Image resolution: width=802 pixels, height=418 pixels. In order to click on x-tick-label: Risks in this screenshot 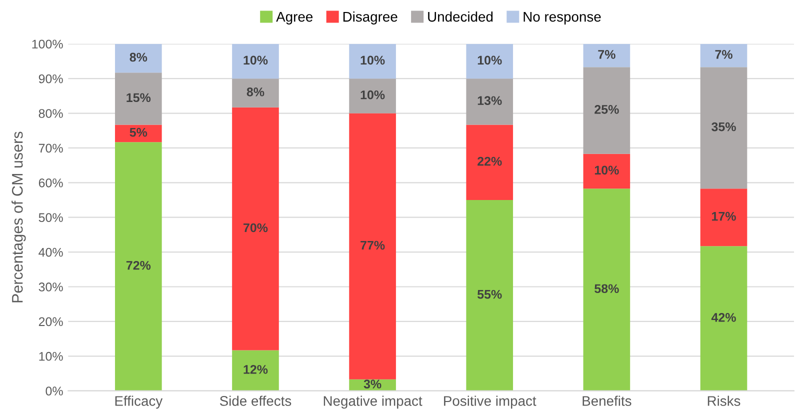, I will do `click(724, 401)`.